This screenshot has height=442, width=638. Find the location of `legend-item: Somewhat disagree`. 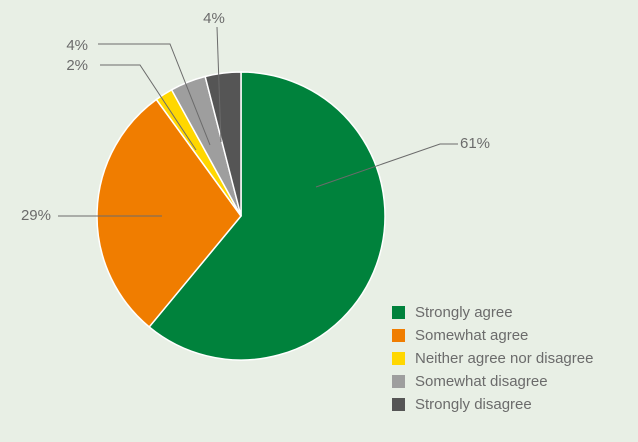

legend-item: Somewhat disagree is located at coordinates (512, 381).